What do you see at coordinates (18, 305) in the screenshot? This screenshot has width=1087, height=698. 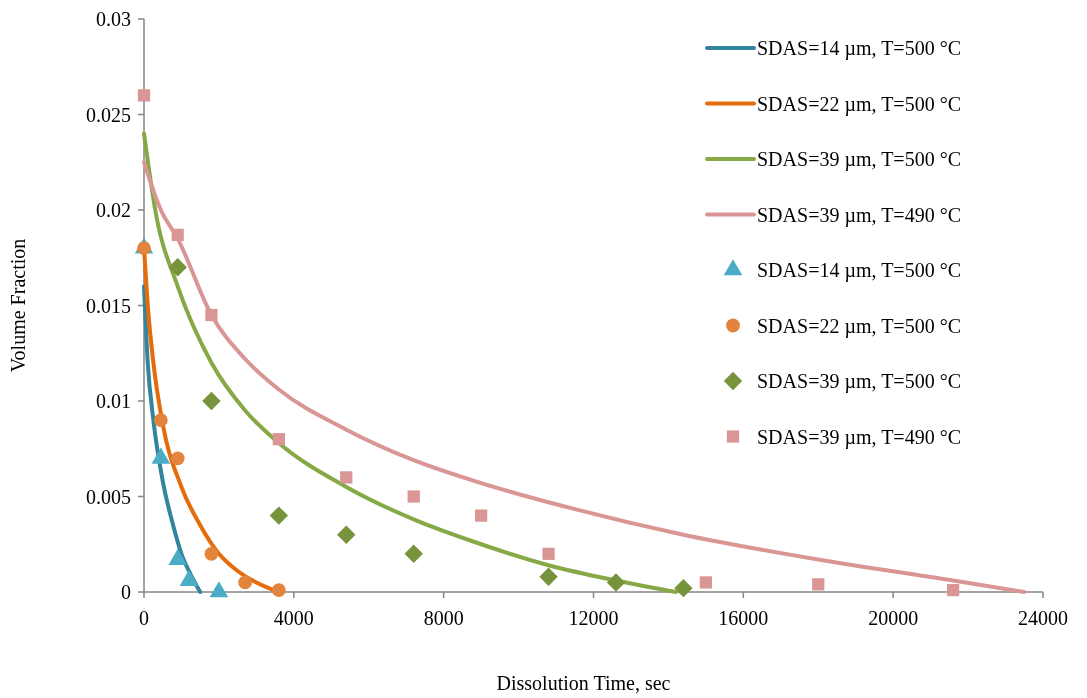 I see `y-axis-title: Volume Fraction` at bounding box center [18, 305].